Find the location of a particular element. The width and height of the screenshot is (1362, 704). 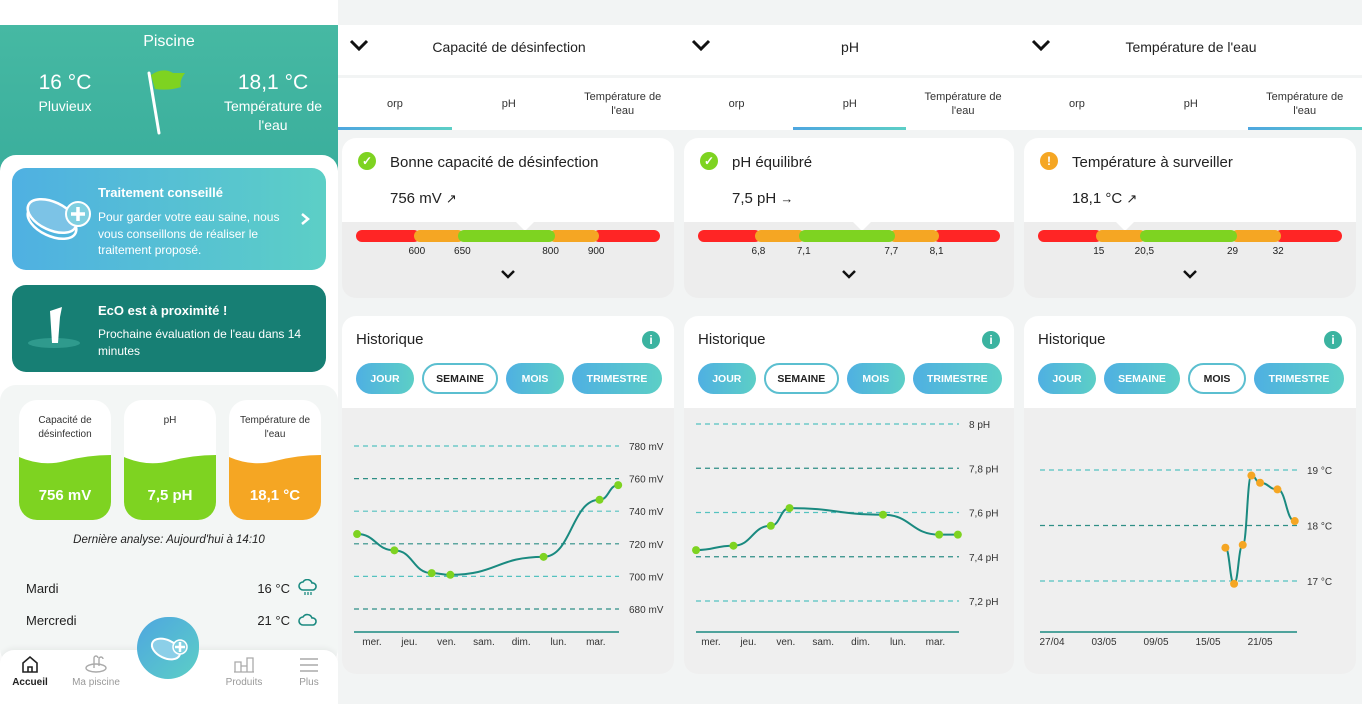

period-selector: JOUR SEMAINE MOIS TRIMESTRE is located at coordinates (850, 378).